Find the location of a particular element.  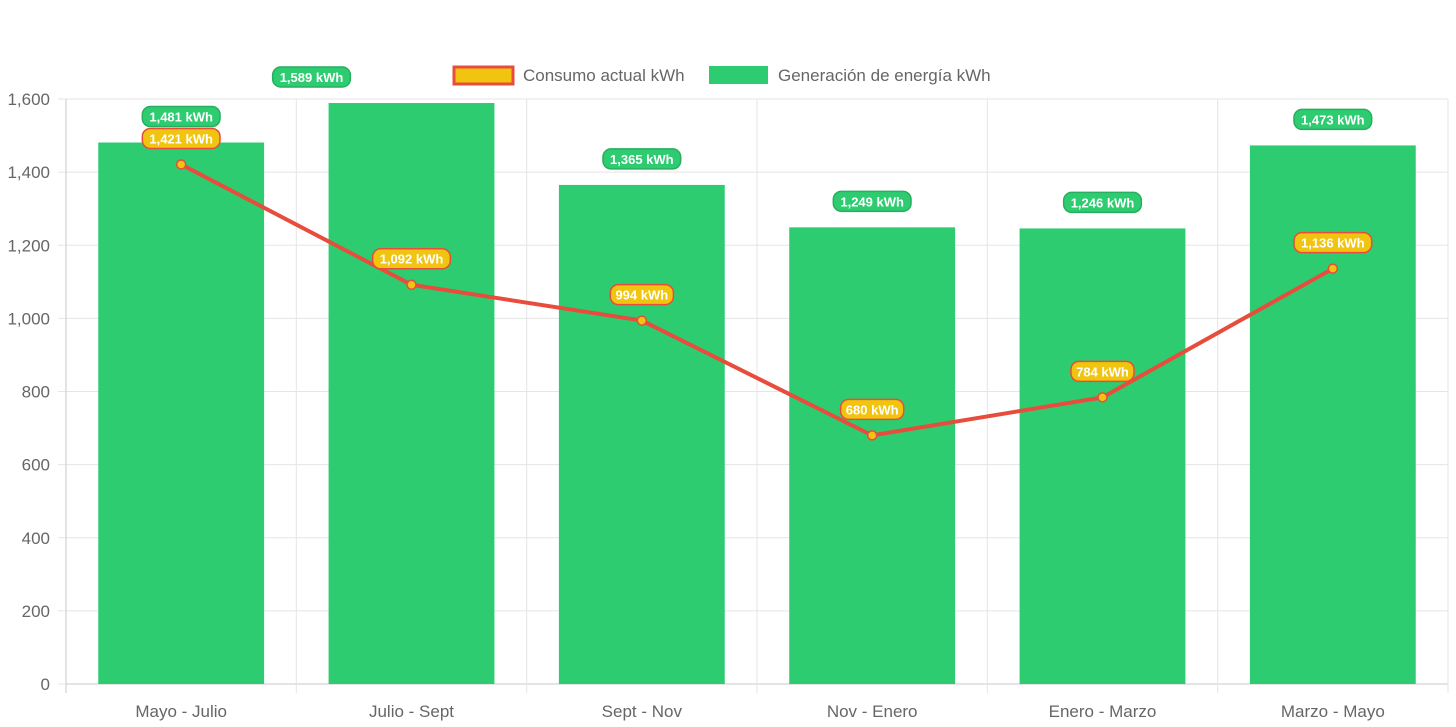

line-value-label-text: 994 kWh is located at coordinates (641, 295).